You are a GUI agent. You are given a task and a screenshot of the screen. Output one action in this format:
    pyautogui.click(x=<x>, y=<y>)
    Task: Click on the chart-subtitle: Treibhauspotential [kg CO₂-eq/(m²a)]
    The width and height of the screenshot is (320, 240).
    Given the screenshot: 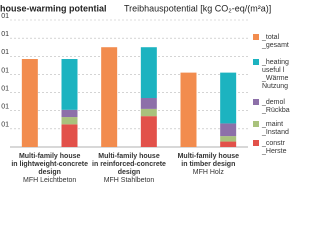 What is the action you would take?
    pyautogui.click(x=197, y=8)
    